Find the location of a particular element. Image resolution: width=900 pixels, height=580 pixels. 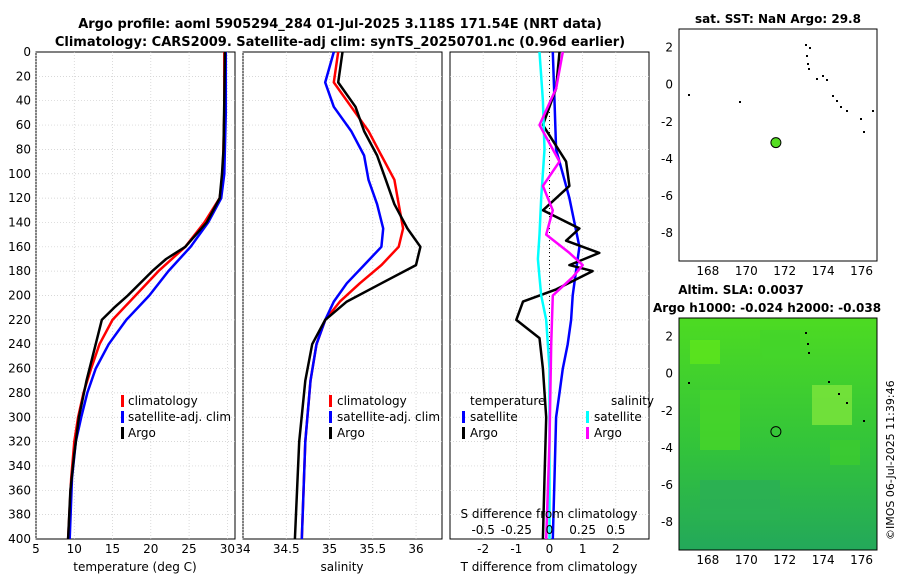

difference-xtick-label: 2 is located at coordinates (616, 549).